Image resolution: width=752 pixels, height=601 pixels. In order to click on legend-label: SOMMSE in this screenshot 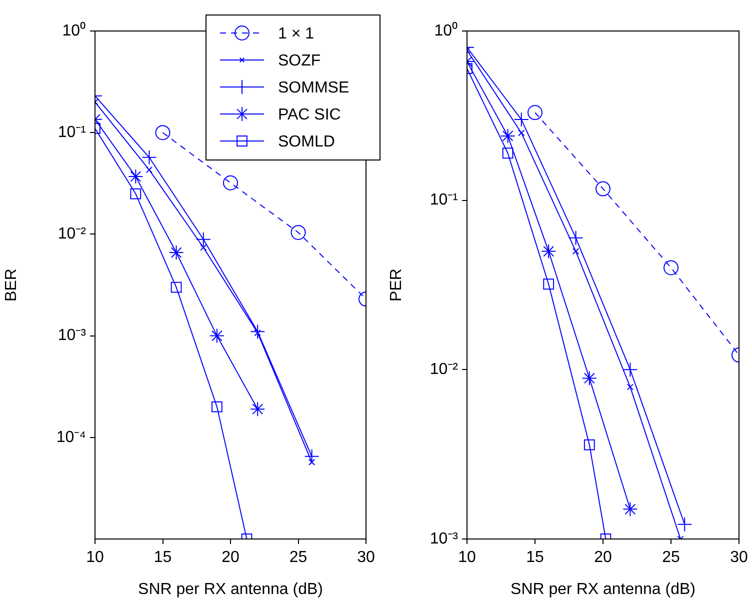, I will do `click(314, 87)`.